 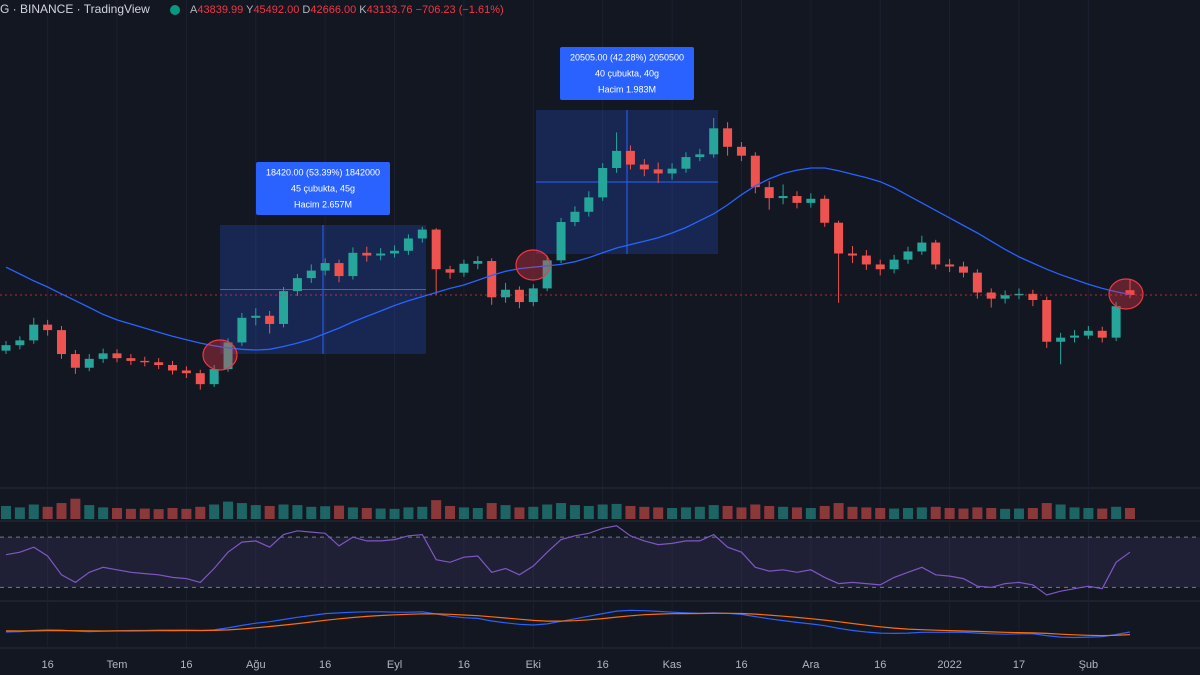 I want to click on x-tick-label: Tem, so click(x=117, y=665).